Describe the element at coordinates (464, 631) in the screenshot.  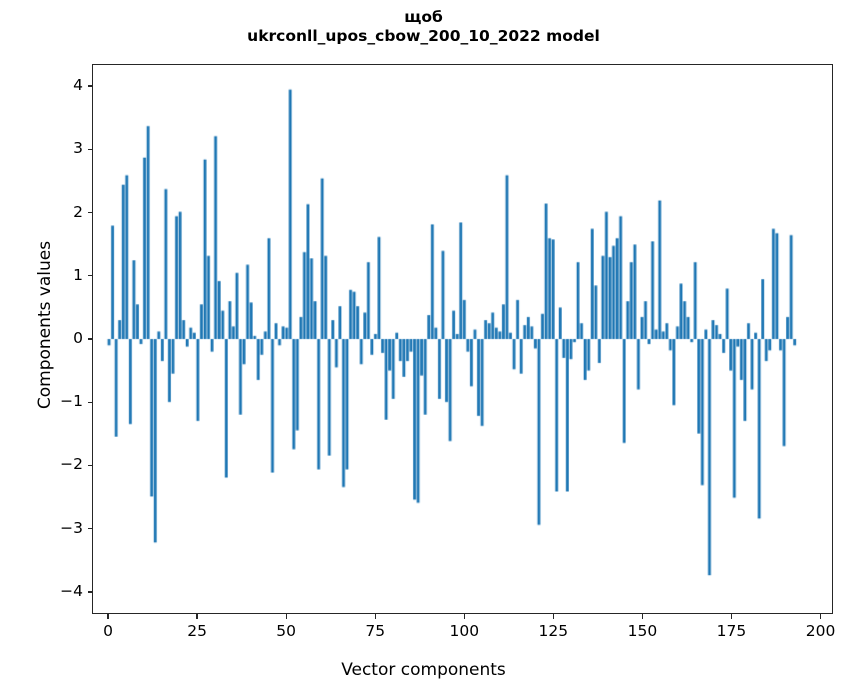
I see `x-tick-label: 100` at that location.